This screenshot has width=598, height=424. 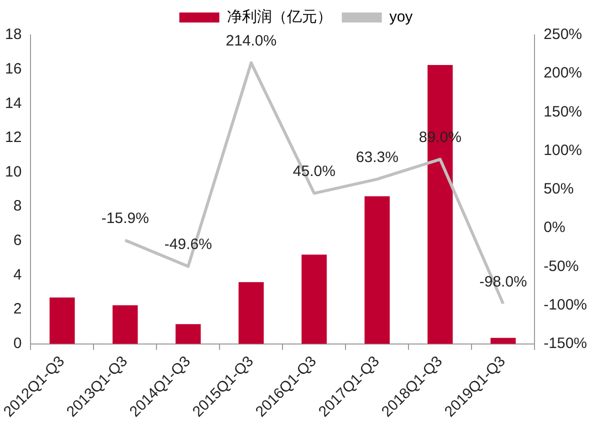 I want to click on y-tick-label: 6, so click(x=17, y=241).